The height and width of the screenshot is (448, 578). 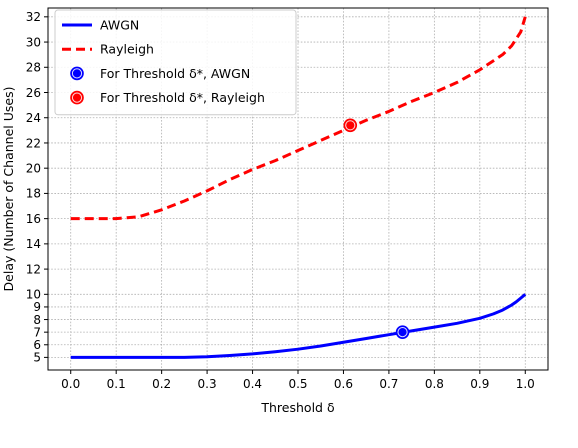 I want to click on legend-label: For Threshold δ*, AWGN, so click(x=175, y=73).